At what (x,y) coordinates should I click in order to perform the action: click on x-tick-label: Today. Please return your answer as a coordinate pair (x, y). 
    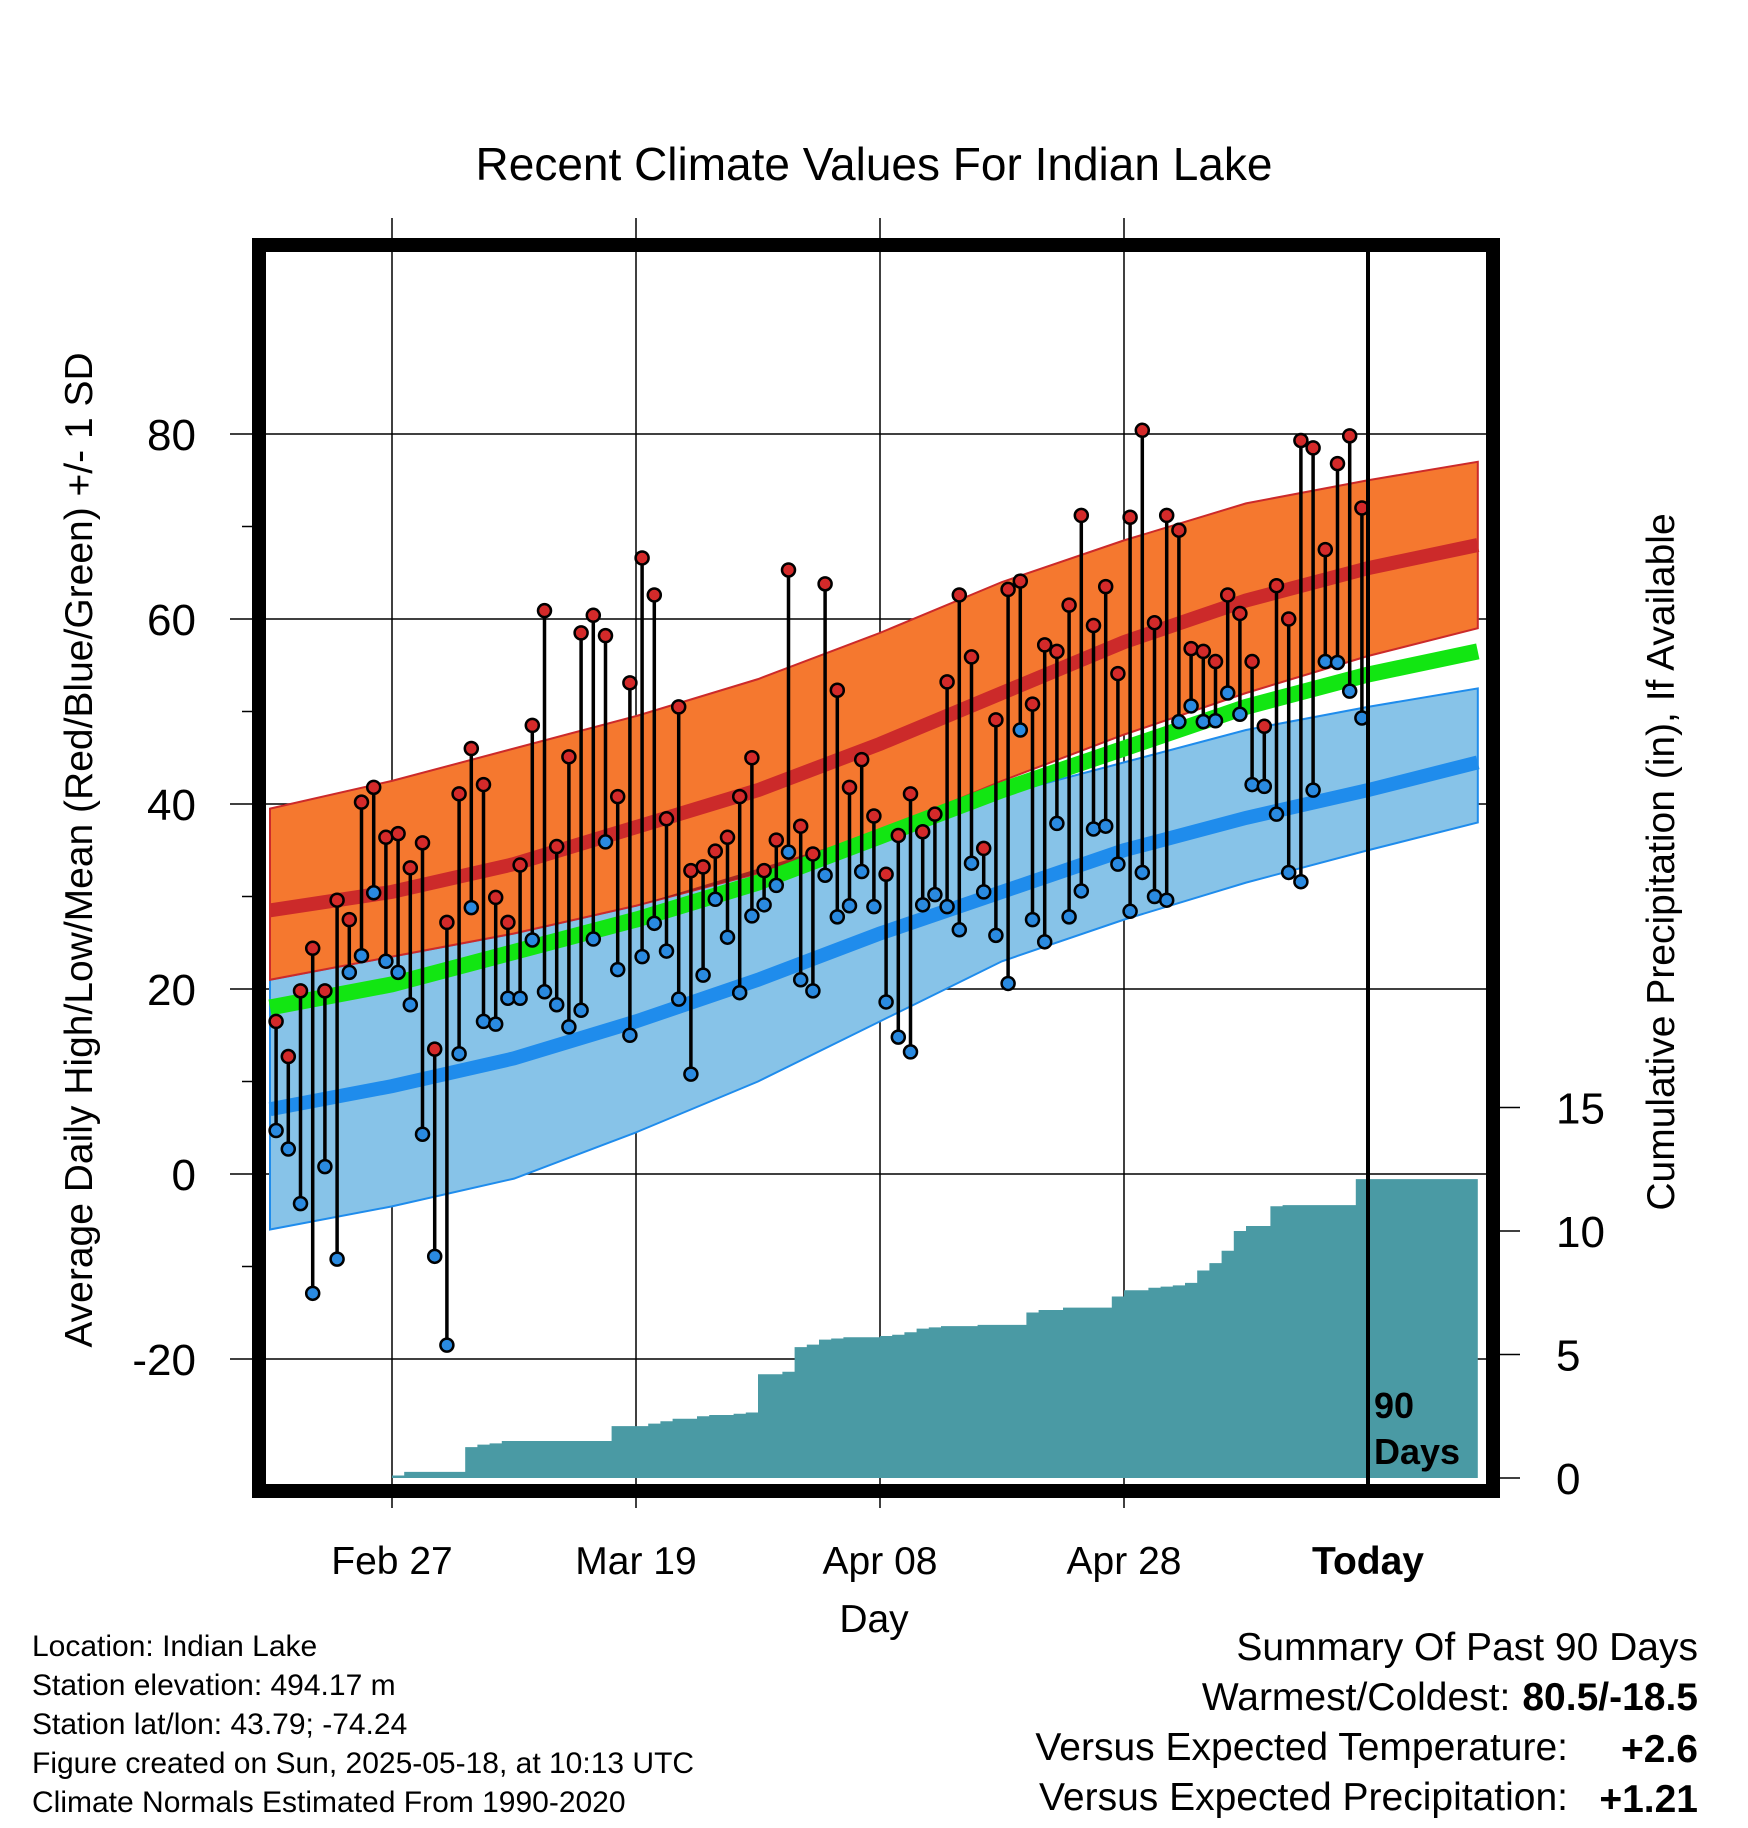
    Looking at the image, I should click on (1368, 1561).